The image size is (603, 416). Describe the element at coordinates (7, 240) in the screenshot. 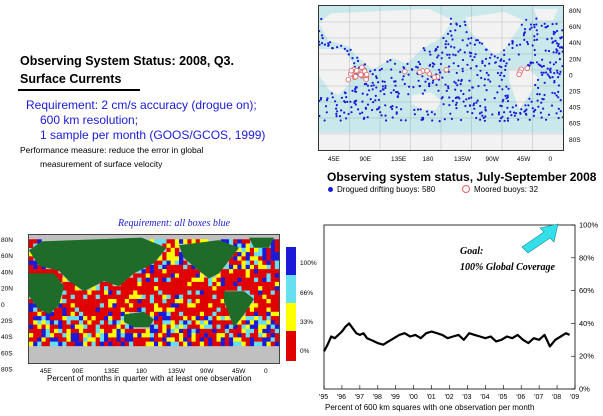

I see `coverage-map-lat-label: 80N` at that location.